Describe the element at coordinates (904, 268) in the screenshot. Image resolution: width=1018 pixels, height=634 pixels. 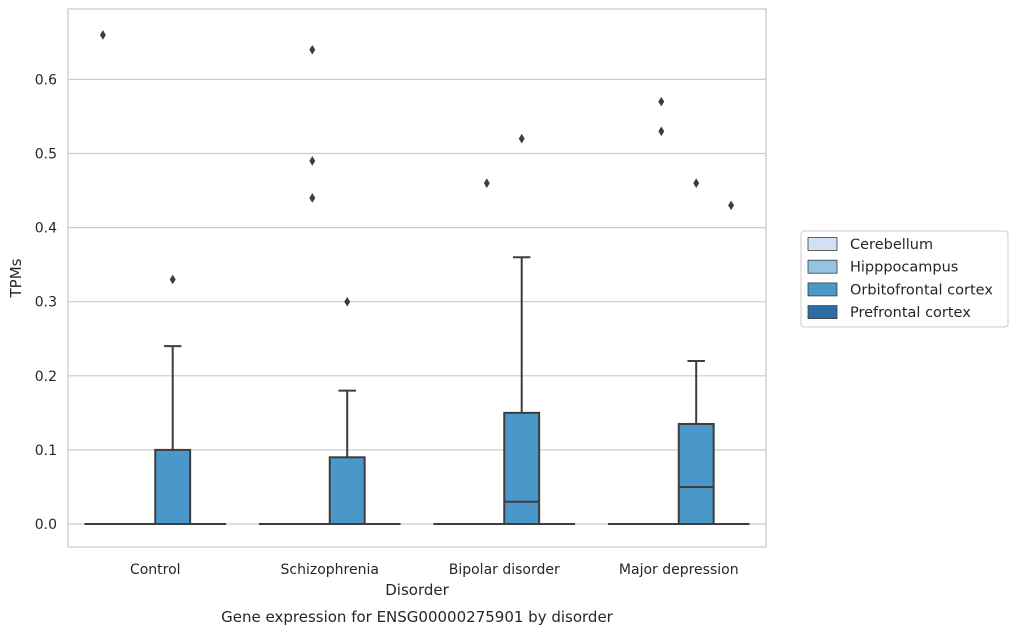
I see `legend-label: Hipppocampus` at that location.